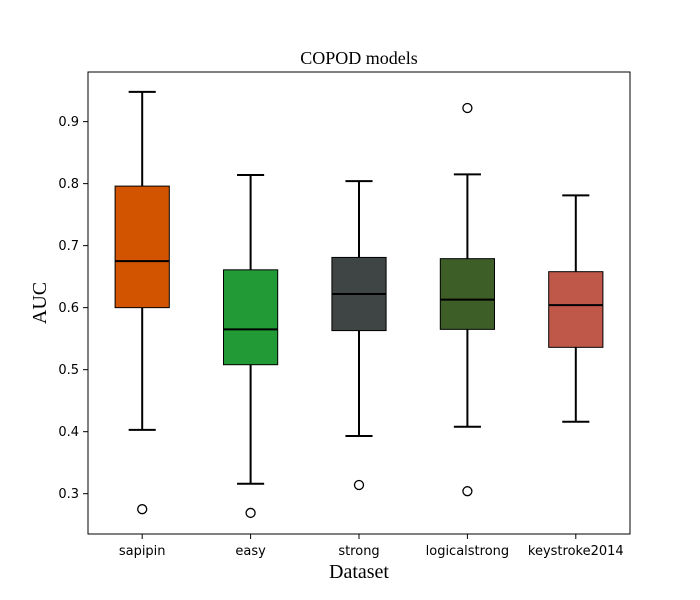 Image resolution: width=700 pixels, height=600 pixels. What do you see at coordinates (68, 494) in the screenshot?
I see `y-tick-label: 0.3` at bounding box center [68, 494].